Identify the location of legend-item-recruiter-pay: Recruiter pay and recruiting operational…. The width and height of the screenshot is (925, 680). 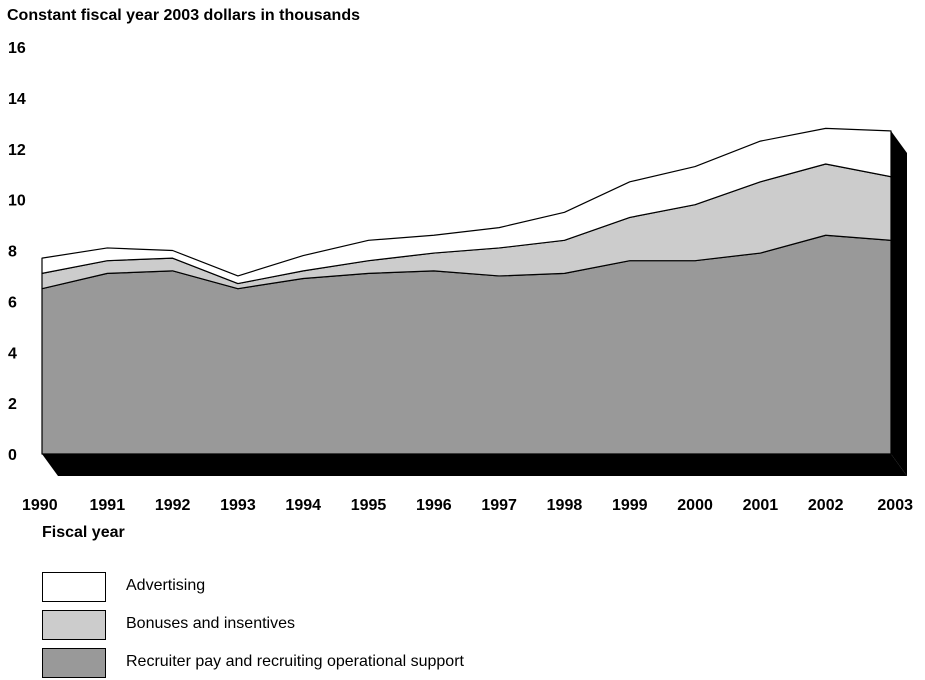
(342, 664).